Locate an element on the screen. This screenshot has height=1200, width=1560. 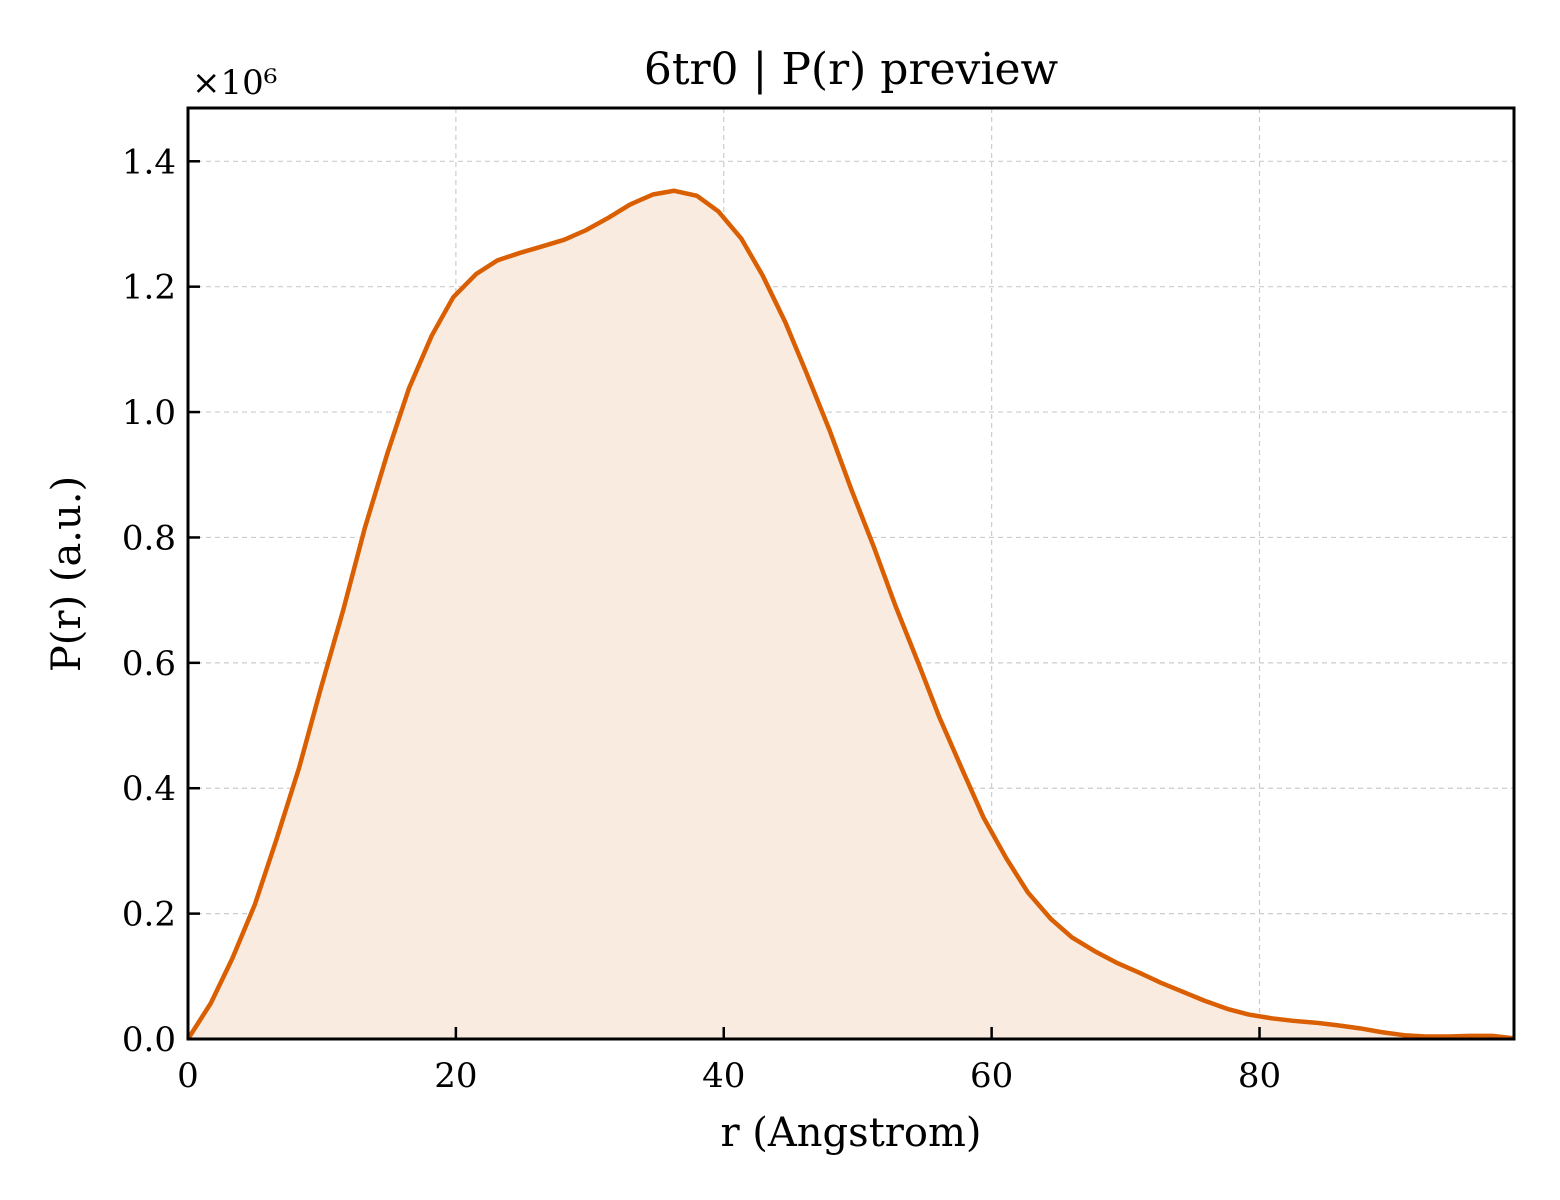
y-tick-label: 0.0 is located at coordinates (149, 1040).